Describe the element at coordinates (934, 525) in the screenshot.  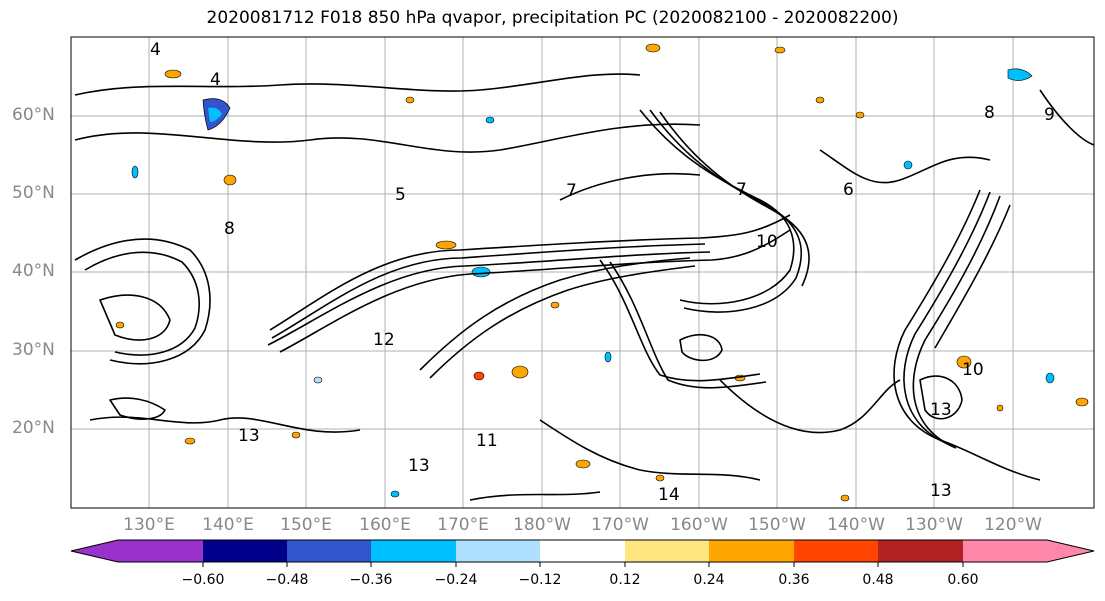
I see `lon-label: 130°W` at that location.